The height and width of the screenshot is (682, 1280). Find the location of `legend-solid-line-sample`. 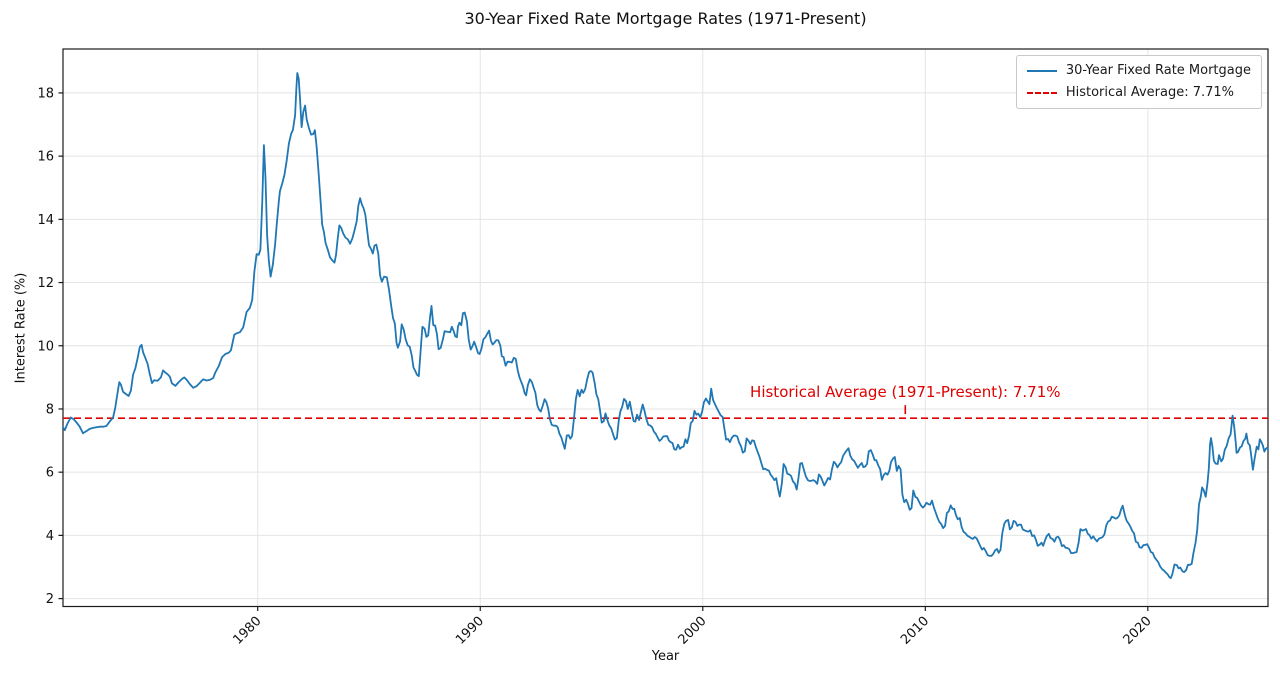

legend-solid-line-sample is located at coordinates (1041, 71).